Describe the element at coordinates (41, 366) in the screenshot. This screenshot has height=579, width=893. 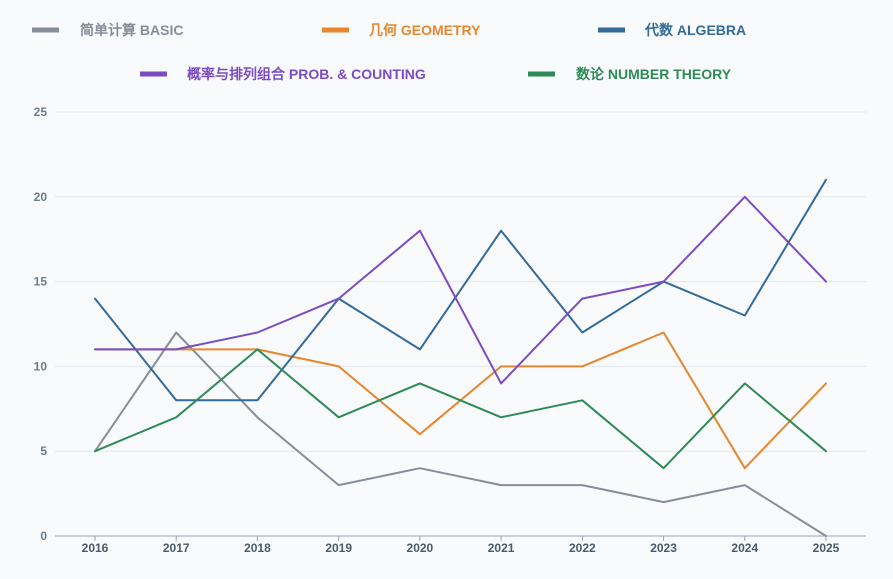
I see `y-tick-label: 10` at that location.